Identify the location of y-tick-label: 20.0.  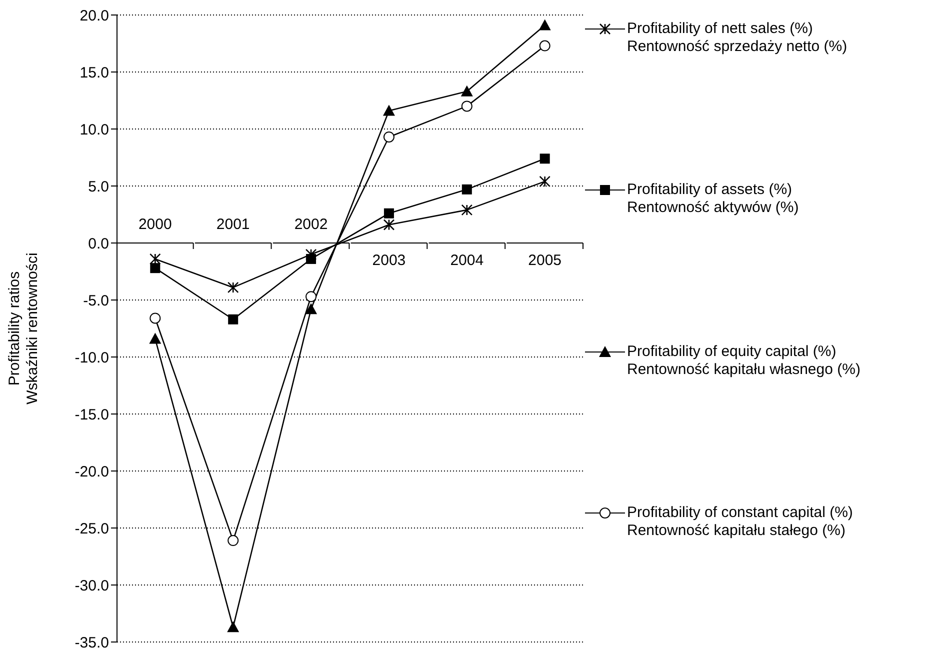
(94, 15).